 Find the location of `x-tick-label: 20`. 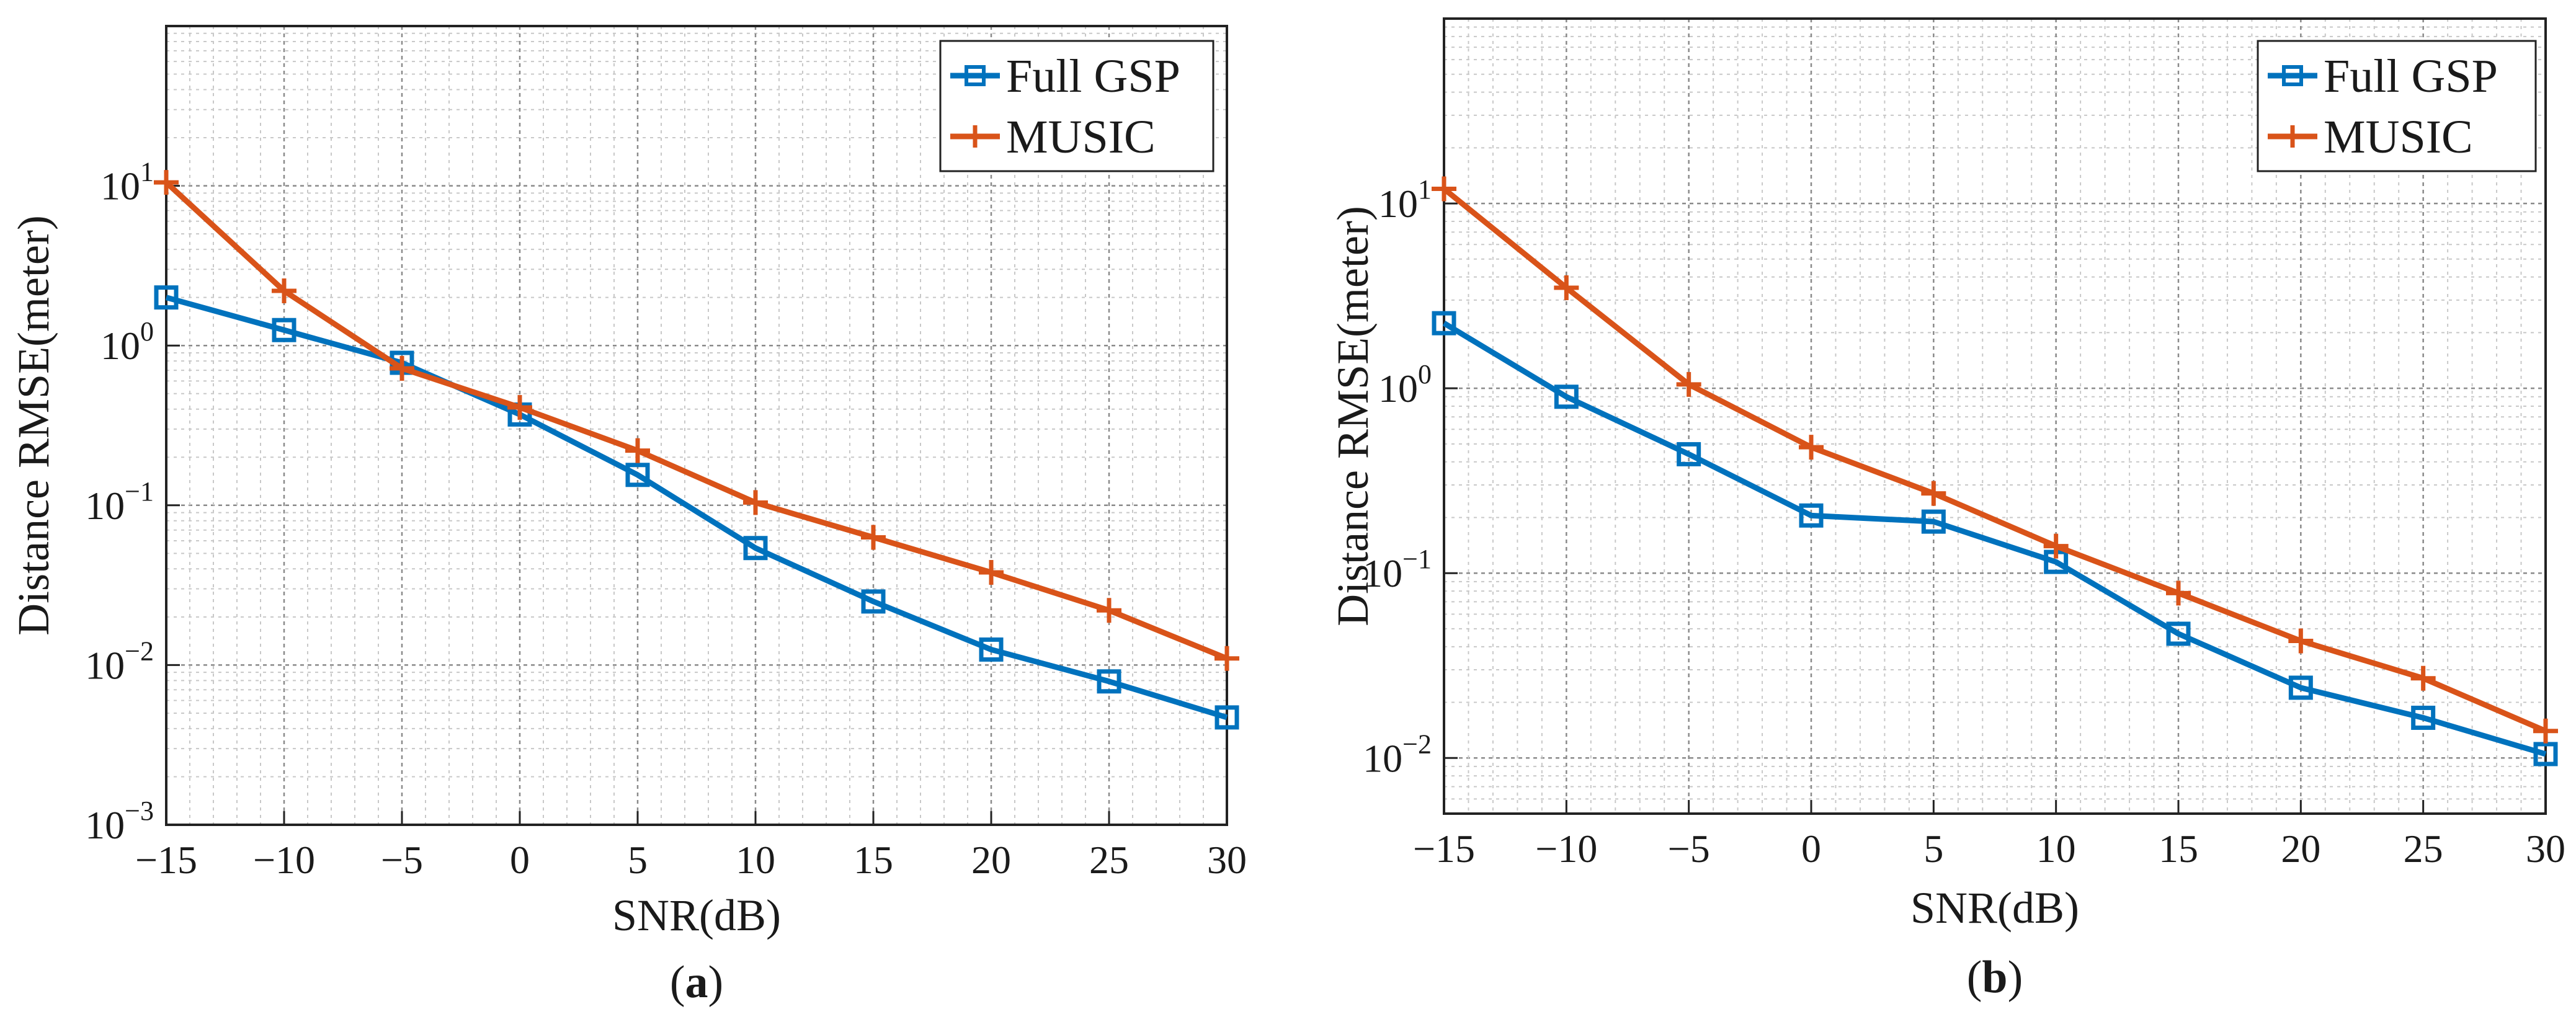

x-tick-label: 20 is located at coordinates (2300, 849).